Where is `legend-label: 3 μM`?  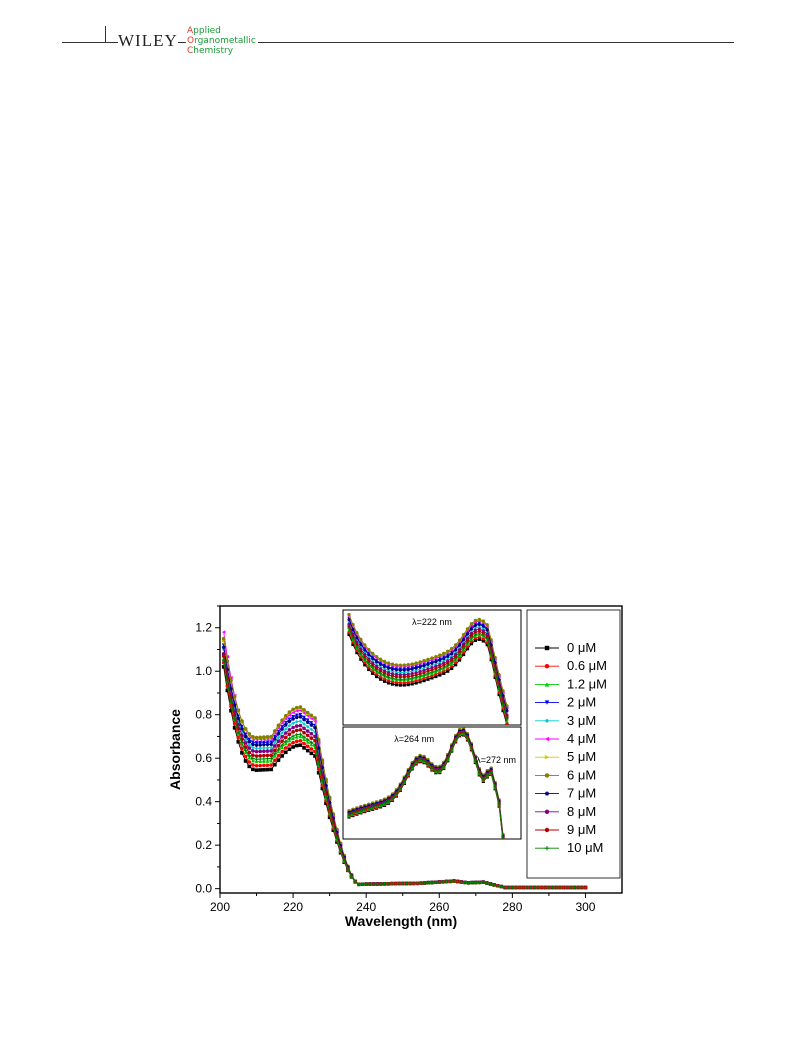 legend-label: 3 μM is located at coordinates (581, 720).